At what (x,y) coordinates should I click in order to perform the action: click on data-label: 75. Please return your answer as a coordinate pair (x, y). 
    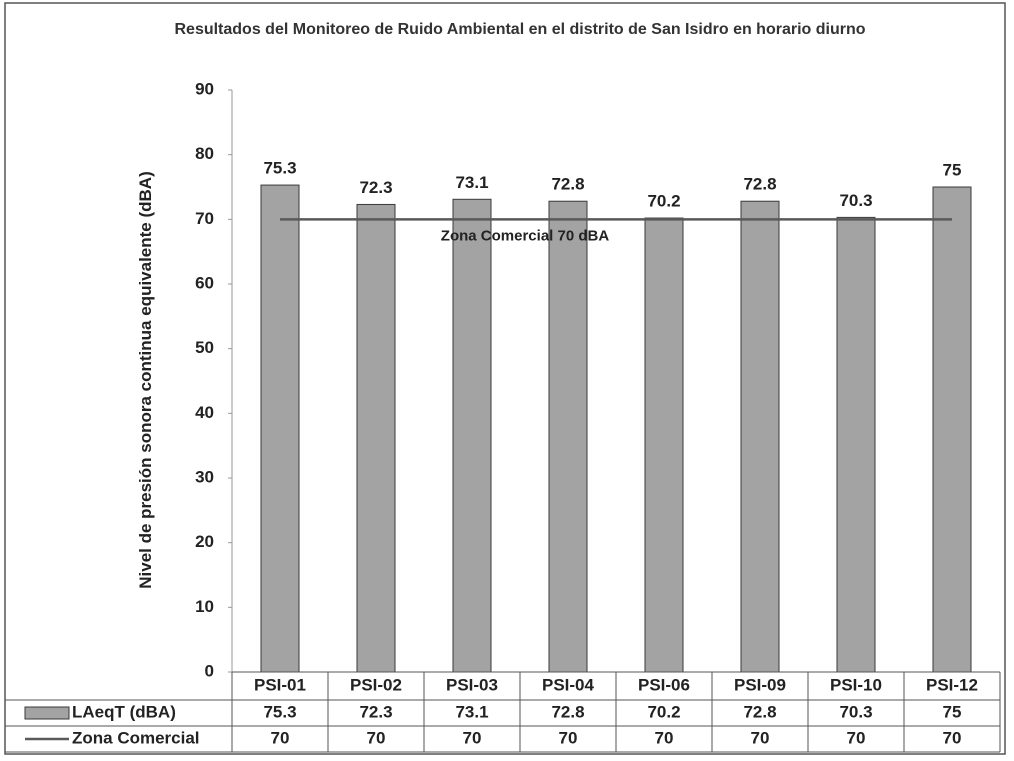
    Looking at the image, I should click on (952, 169).